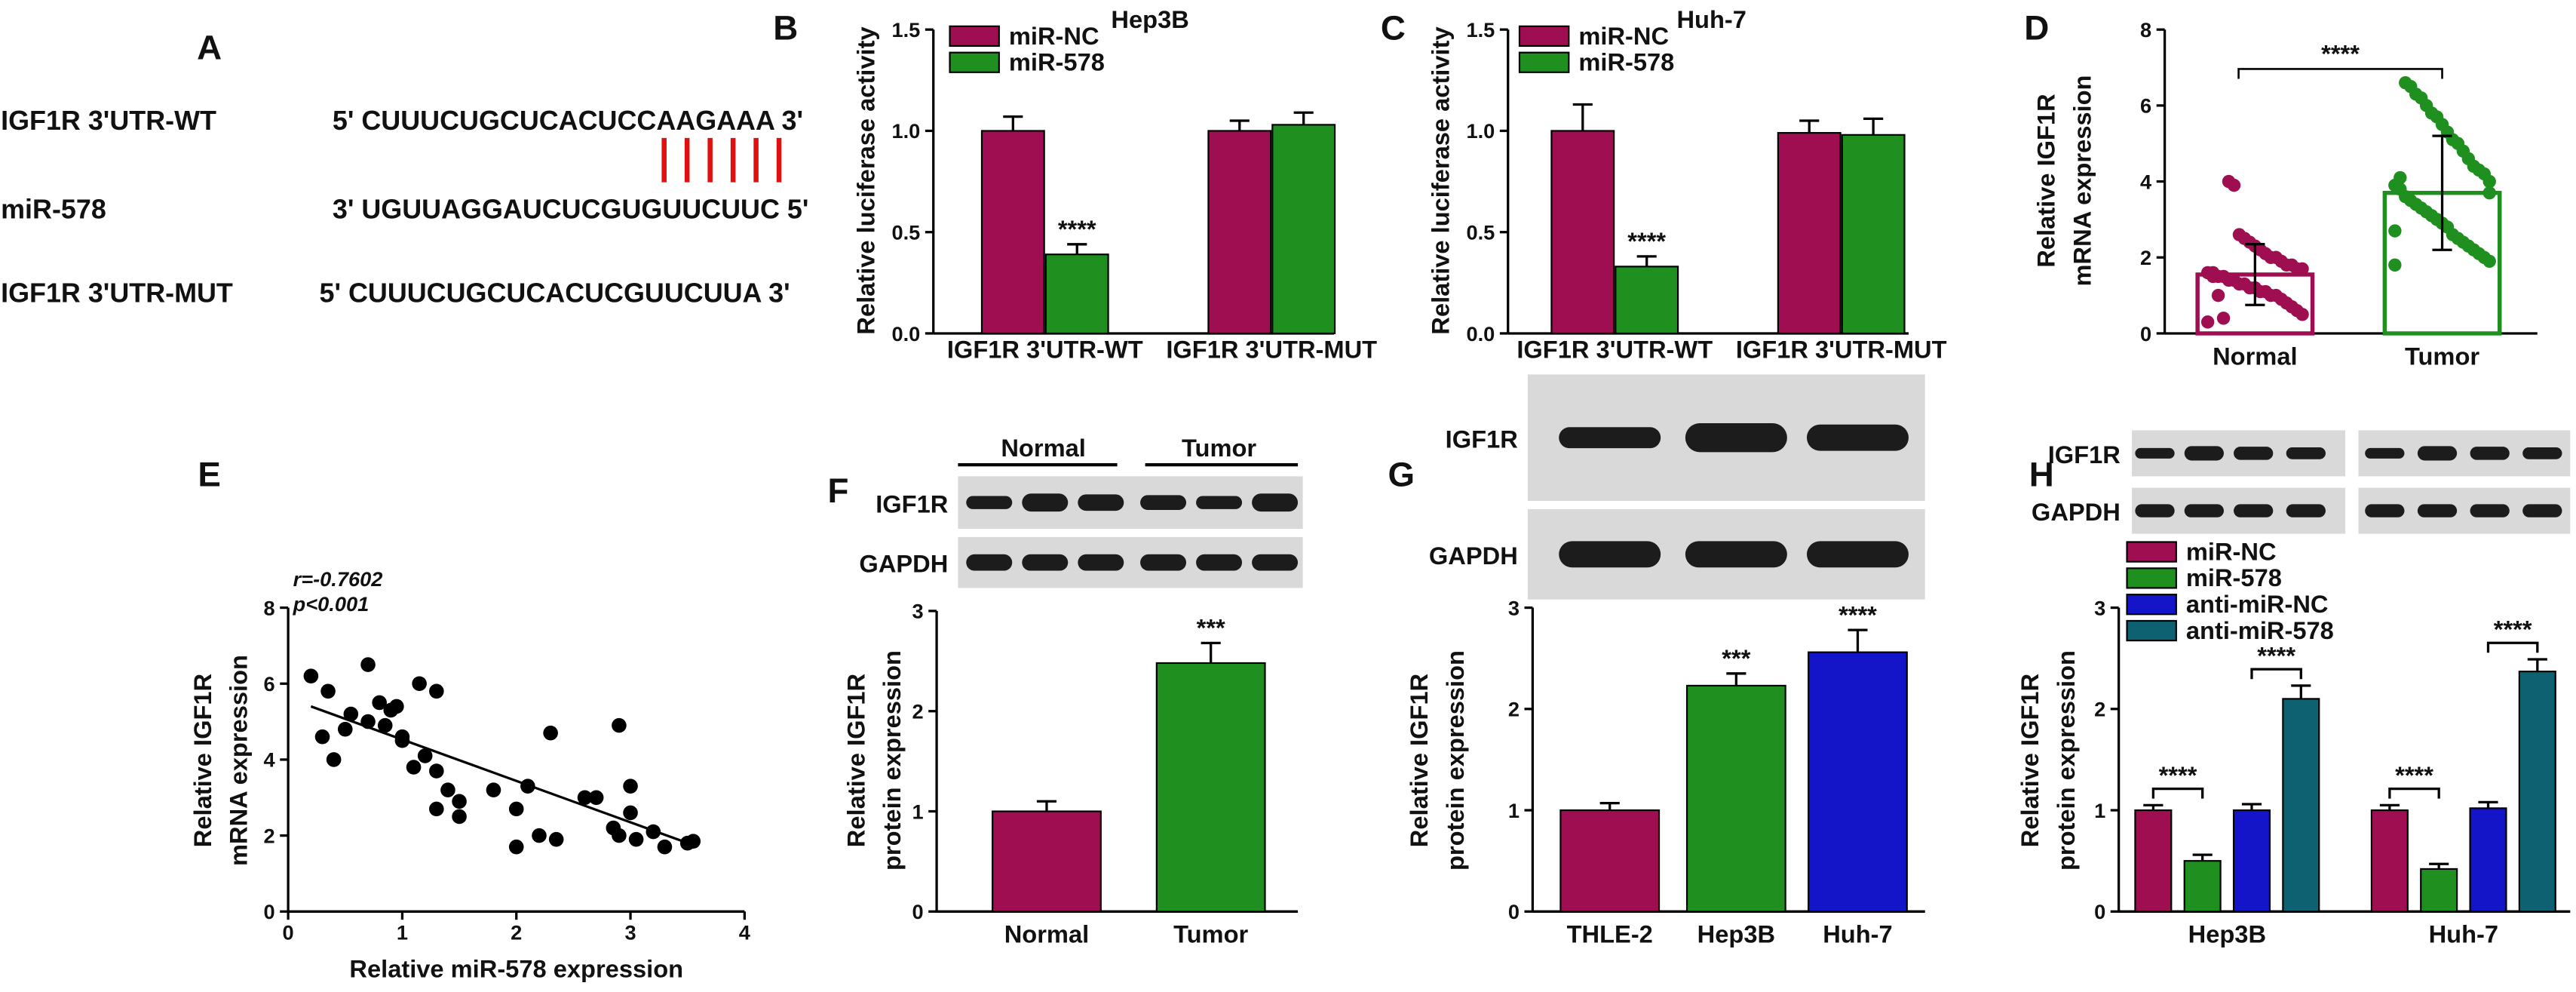 The width and height of the screenshot is (2576, 992). Describe the element at coordinates (2231, 551) in the screenshot. I see `legend-label: miR-NC` at that location.